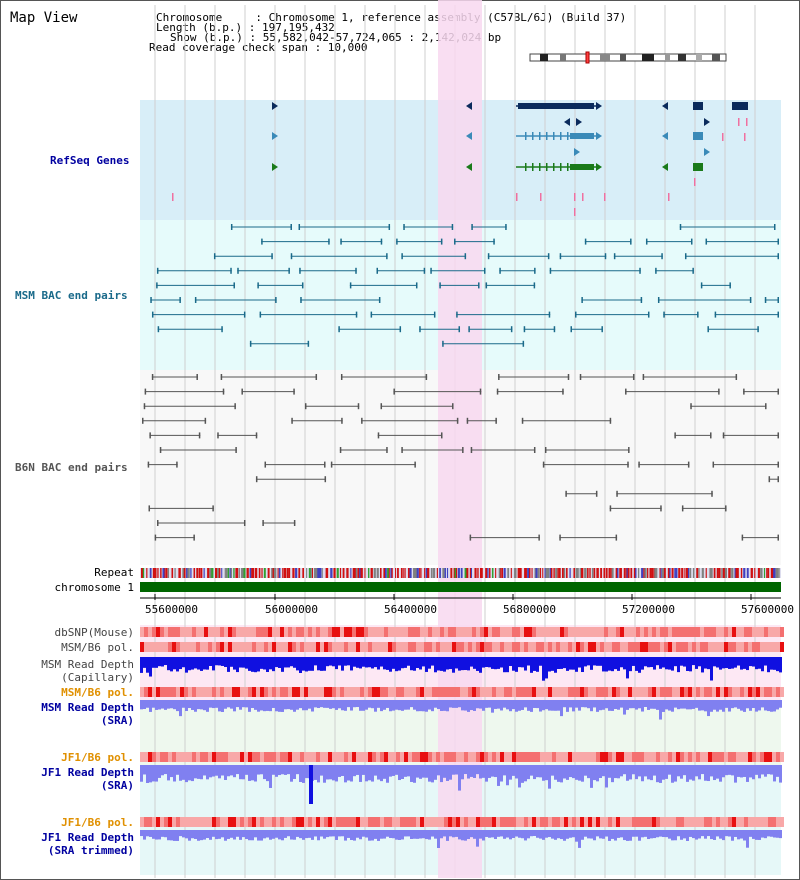 This screenshot has height=880, width=800. What do you see at coordinates (460, 439) in the screenshot?
I see `selection-highlight` at bounding box center [460, 439].